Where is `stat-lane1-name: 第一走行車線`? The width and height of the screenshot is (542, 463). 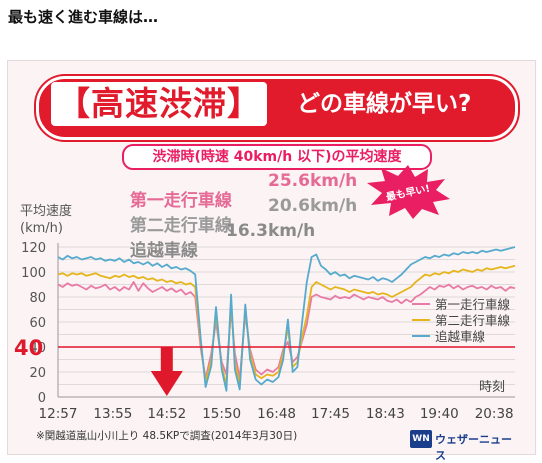 stat-lane1-name: 第一走行車線 is located at coordinates (180, 201).